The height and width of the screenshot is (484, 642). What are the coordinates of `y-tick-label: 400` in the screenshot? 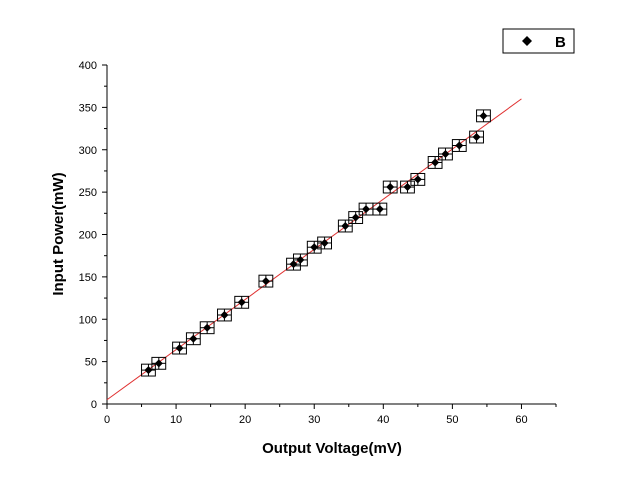 It's located at (88, 66).